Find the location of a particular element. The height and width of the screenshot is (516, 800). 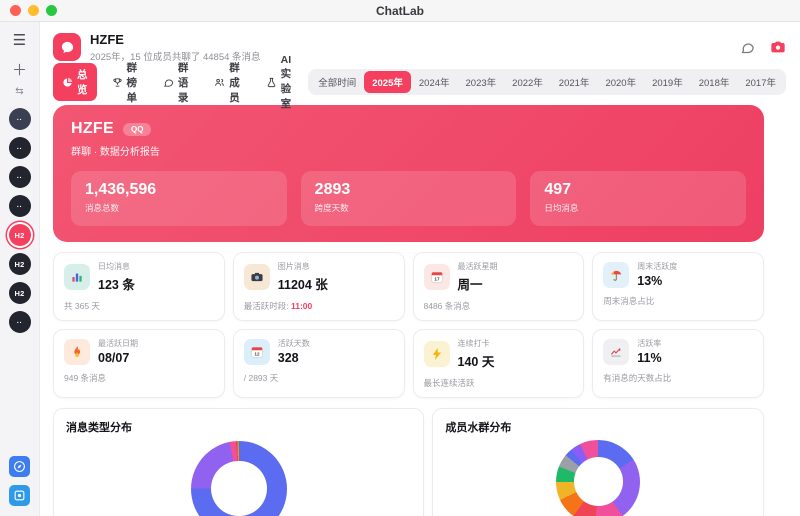

lab-icon is located at coordinates (271, 82).